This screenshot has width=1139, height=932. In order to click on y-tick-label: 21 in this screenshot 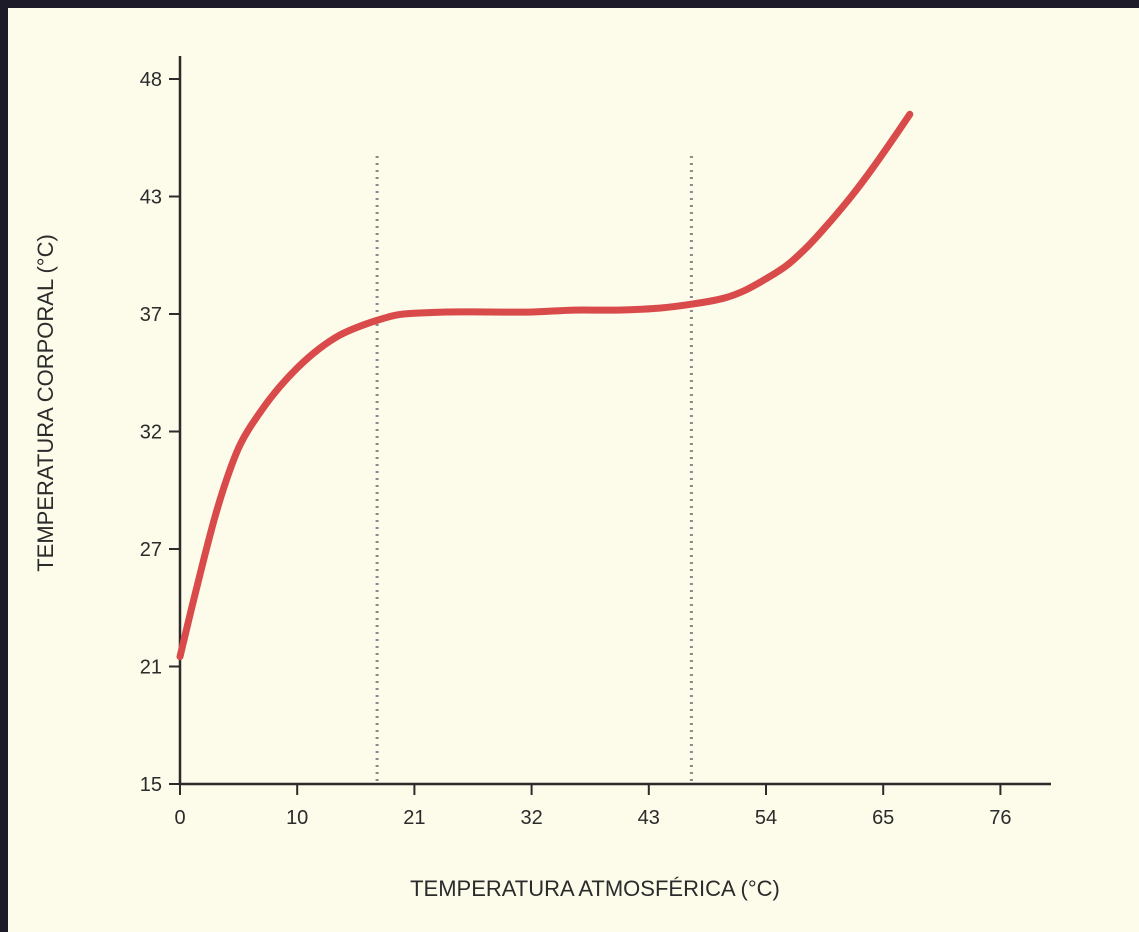, I will do `click(151, 668)`.